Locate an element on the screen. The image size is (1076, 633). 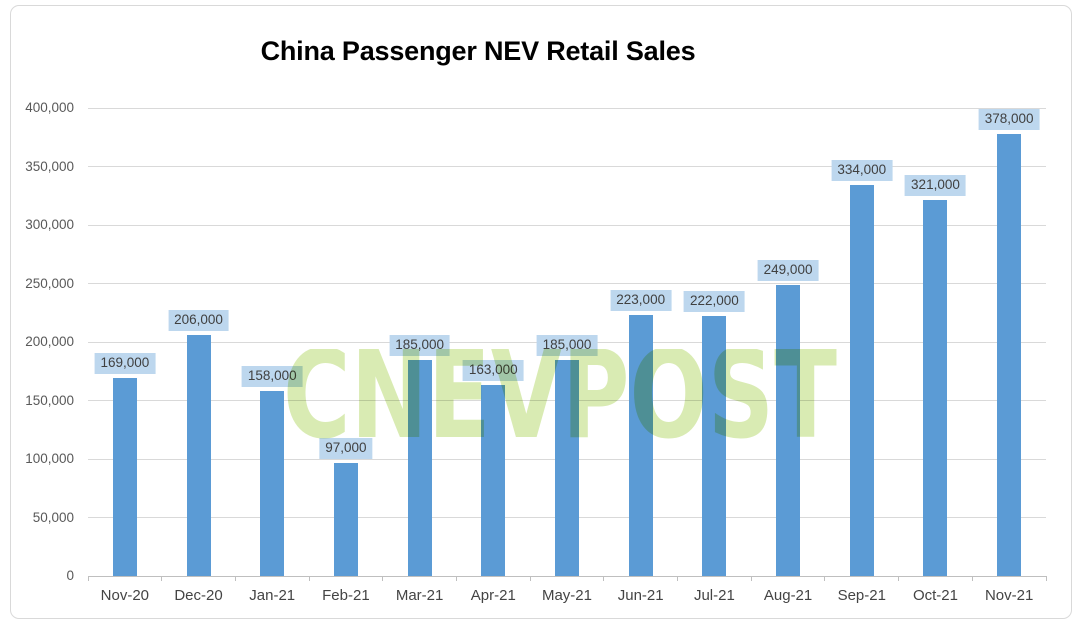
bar-slot: 249,000 is located at coordinates (788, 342).